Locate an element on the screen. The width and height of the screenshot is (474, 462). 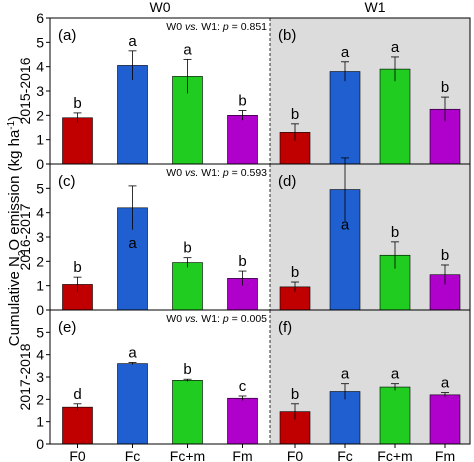
row-label: 2016-2017 is located at coordinates (25, 236).